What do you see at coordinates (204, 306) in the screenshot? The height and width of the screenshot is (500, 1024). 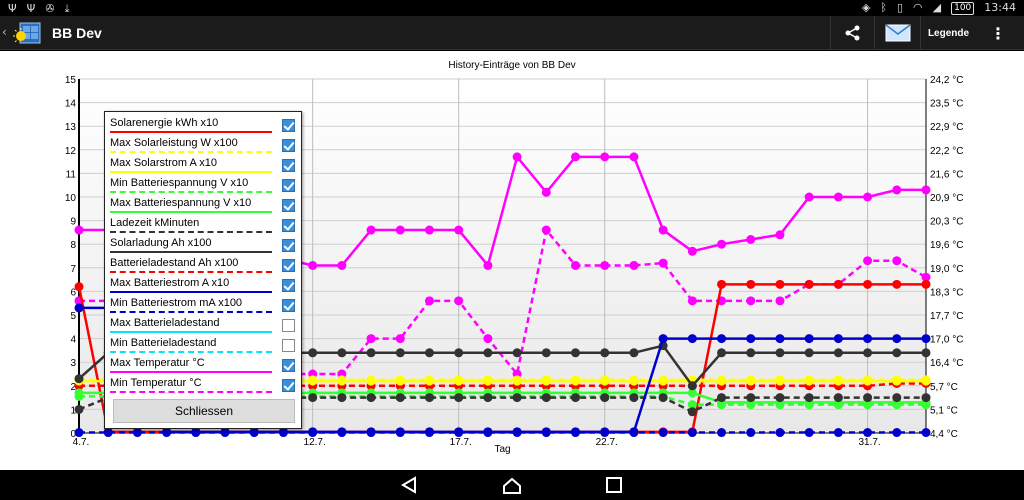 I see `legend-item: Min Batteriestrom mA x100` at bounding box center [204, 306].